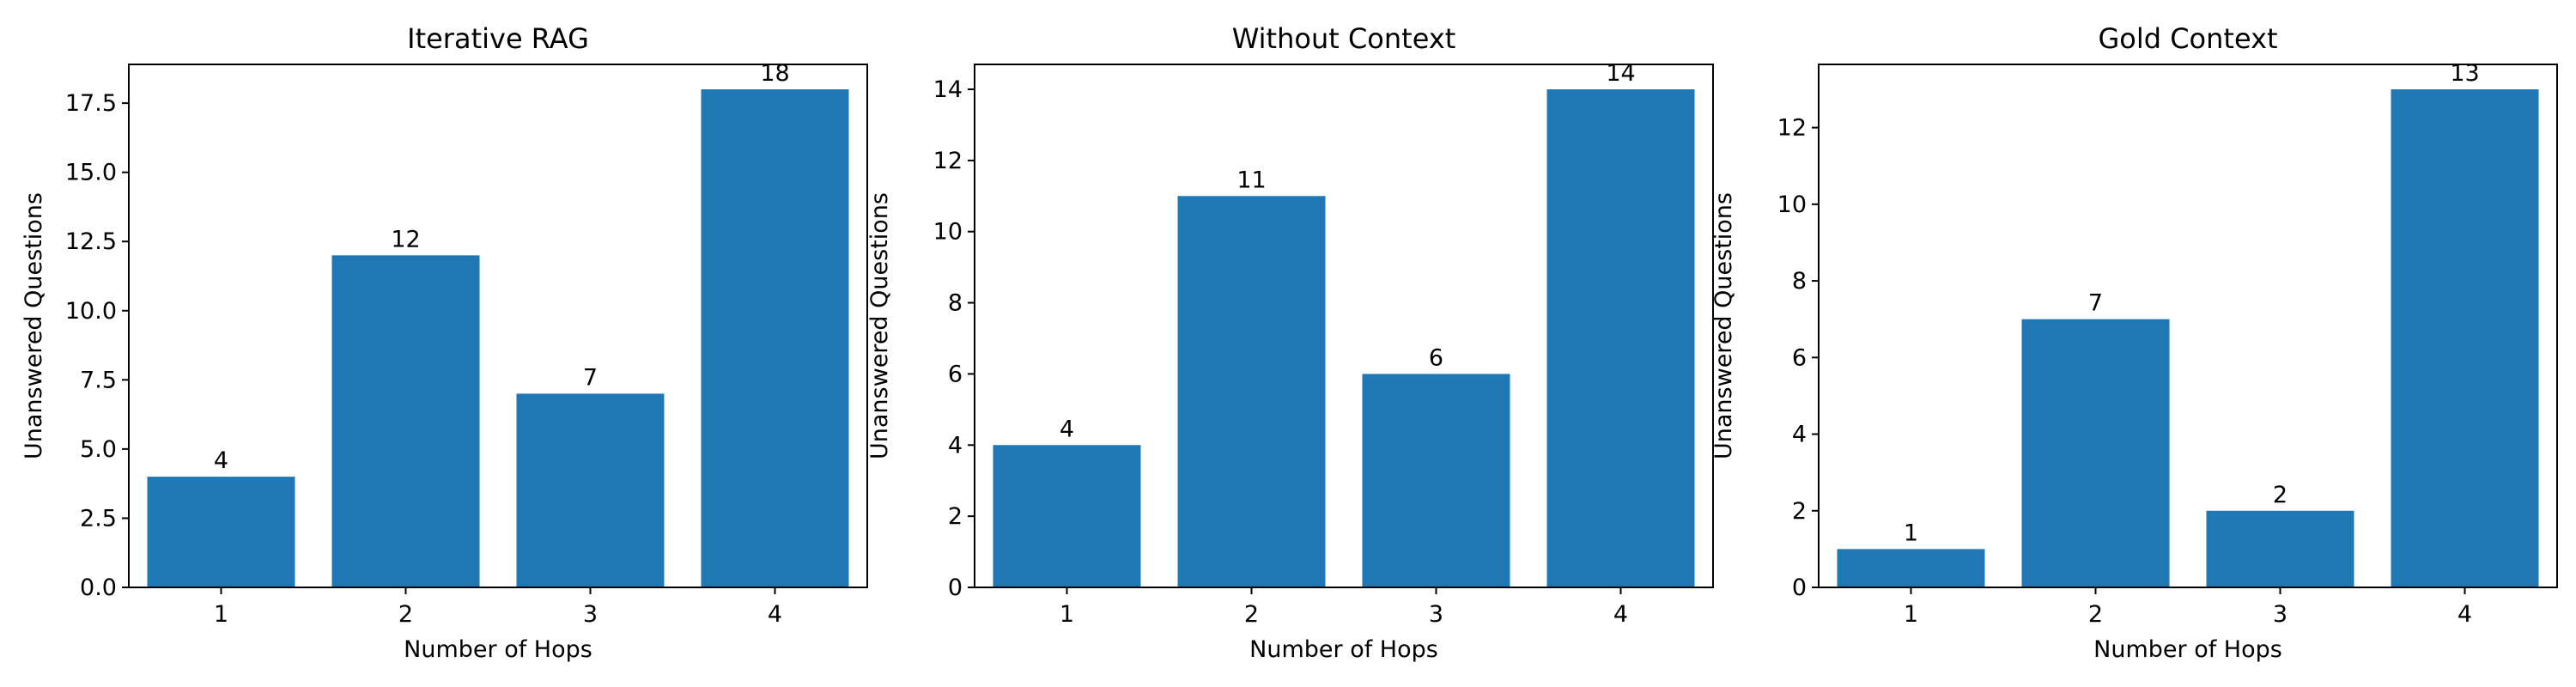  What do you see at coordinates (2187, 38) in the screenshot?
I see `chart-title: Gold Context` at bounding box center [2187, 38].